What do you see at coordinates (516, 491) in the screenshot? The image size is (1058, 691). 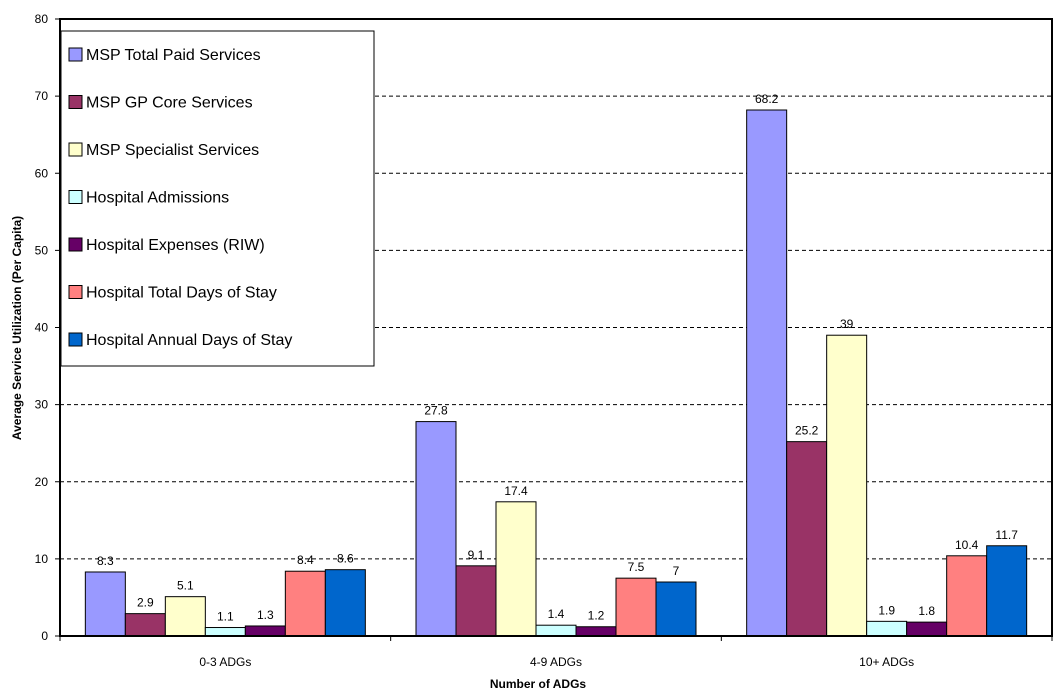 I see `data-label: 17.4` at bounding box center [516, 491].